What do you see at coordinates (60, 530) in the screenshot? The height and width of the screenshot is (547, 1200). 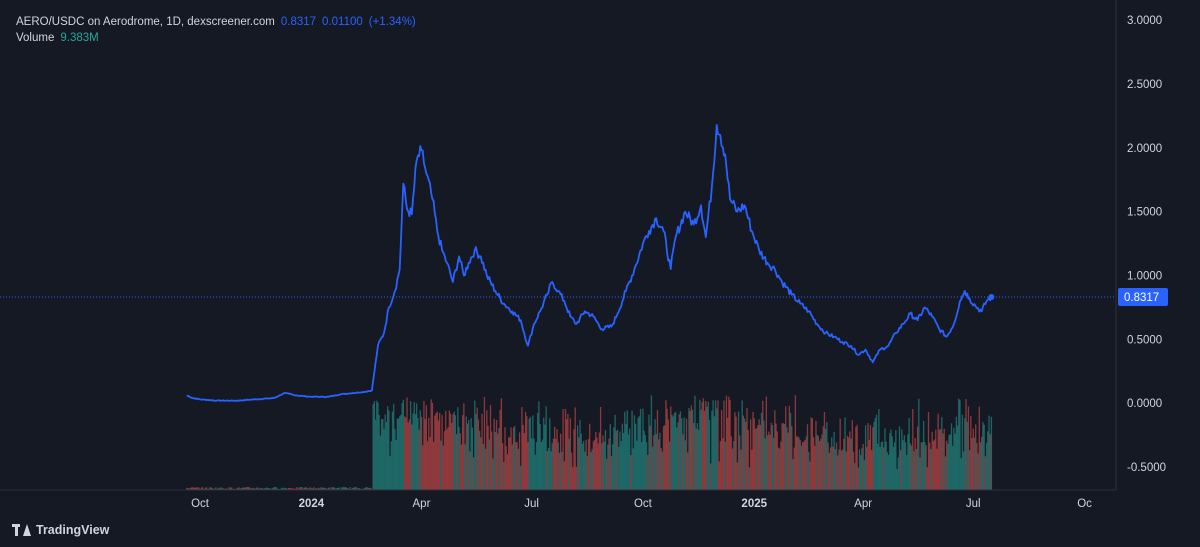 I see `tradingview-logo: TradingView` at bounding box center [60, 530].